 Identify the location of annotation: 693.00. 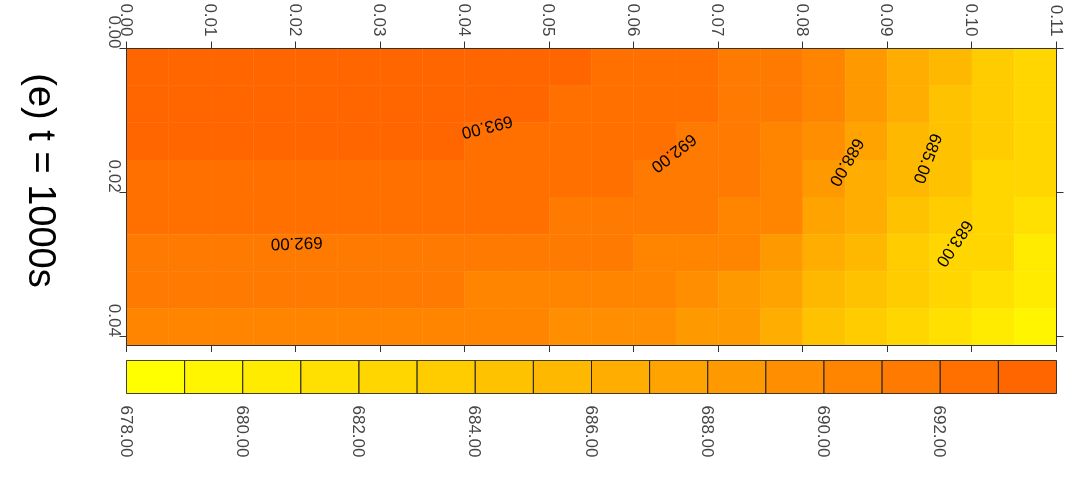
(487, 127).